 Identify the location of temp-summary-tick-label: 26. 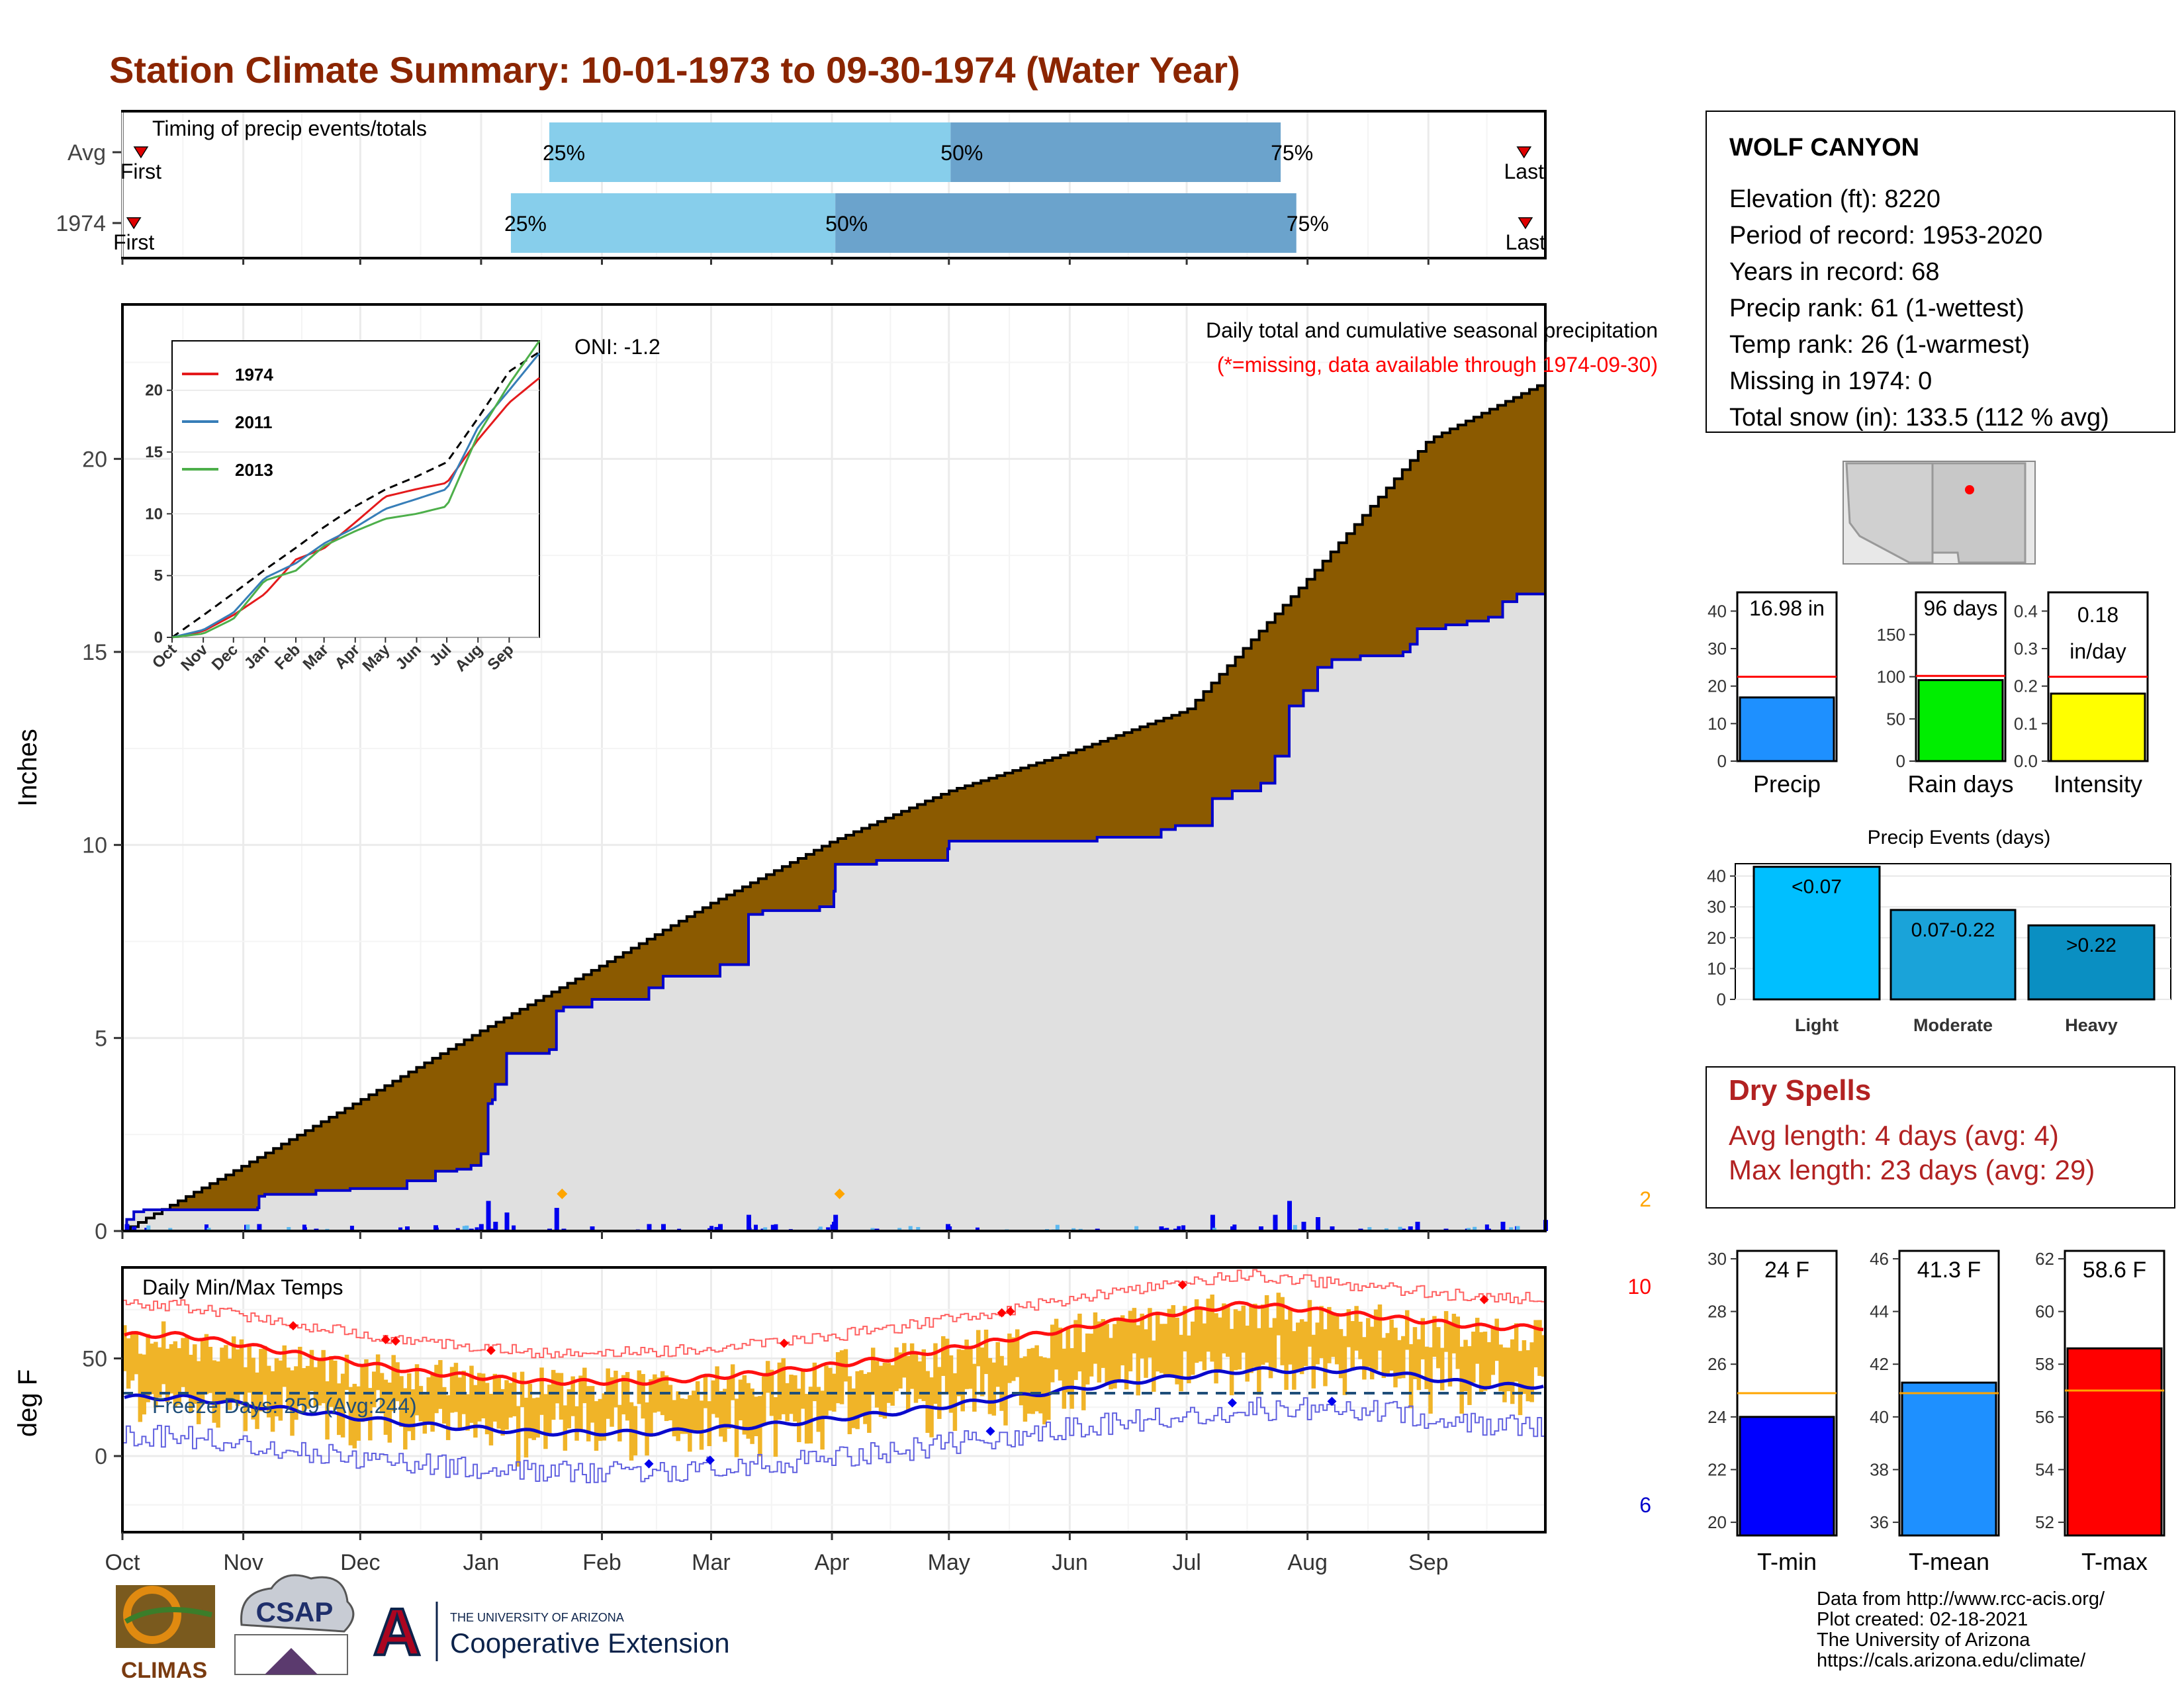
(1717, 1364).